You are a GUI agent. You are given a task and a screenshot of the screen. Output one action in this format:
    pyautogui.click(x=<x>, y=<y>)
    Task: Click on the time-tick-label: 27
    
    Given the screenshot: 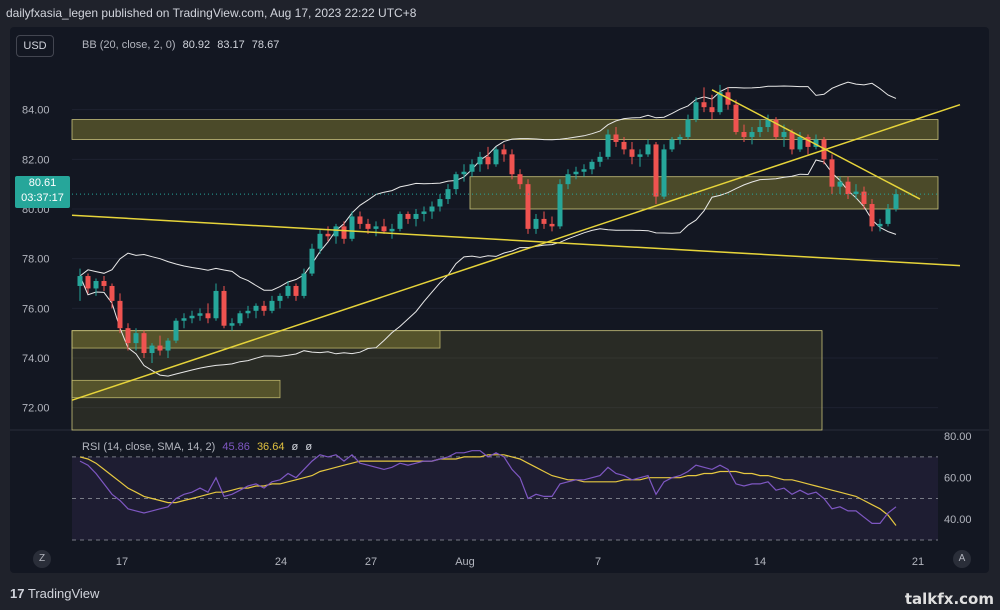 What is the action you would take?
    pyautogui.click(x=371, y=562)
    